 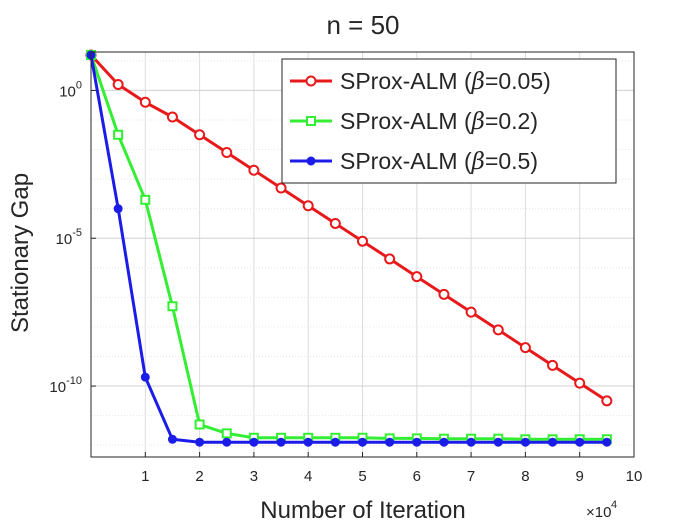 I want to click on y-tick-label: 10⁰, so click(x=70, y=89).